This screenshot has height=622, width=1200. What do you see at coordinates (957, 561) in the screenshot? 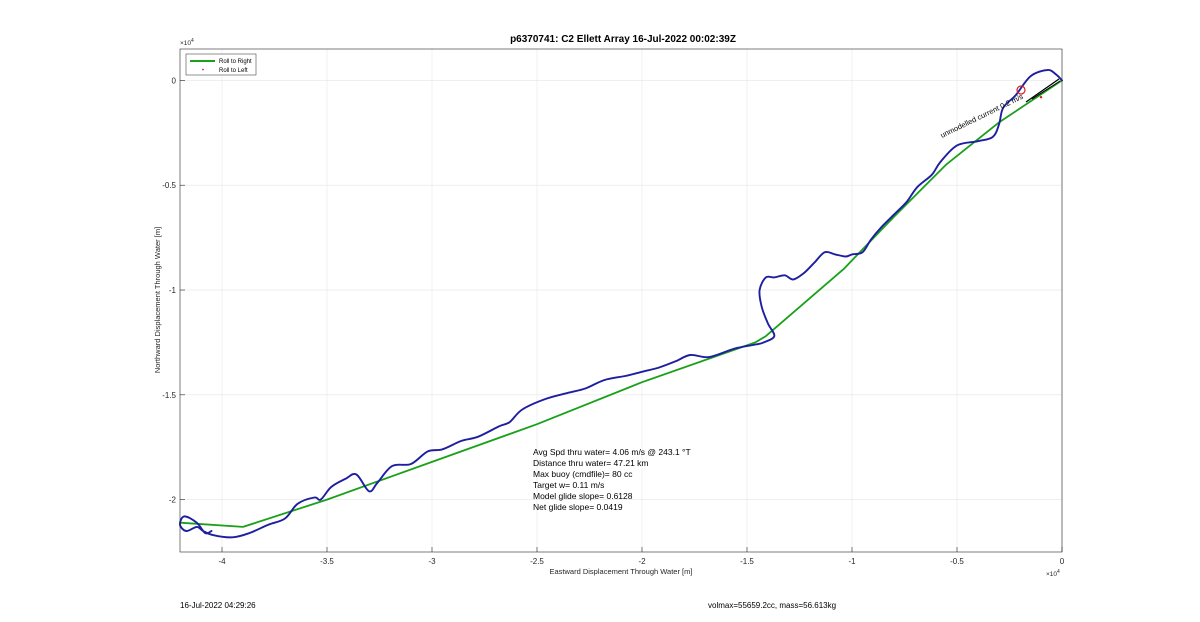
I see `x-tick-label: -0.5` at bounding box center [957, 561].